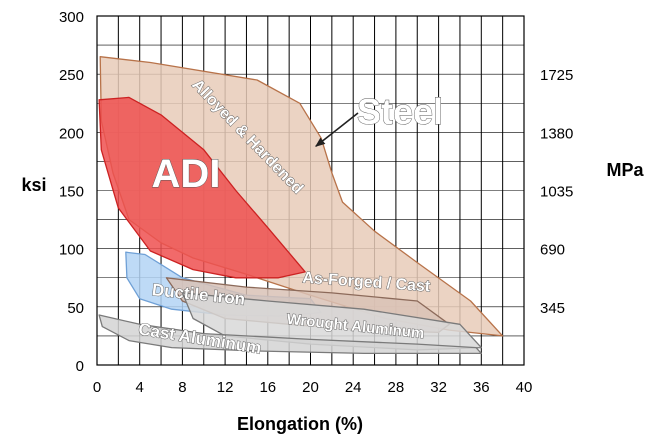 This screenshot has width=650, height=438. I want to click on annotation-steel-label: Steel, so click(400, 111).